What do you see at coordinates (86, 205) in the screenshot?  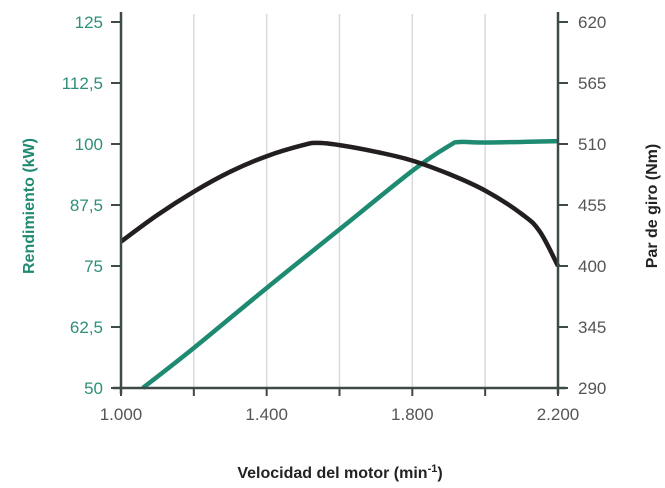 I see `y-left-tick-label: 87,5` at bounding box center [86, 205].